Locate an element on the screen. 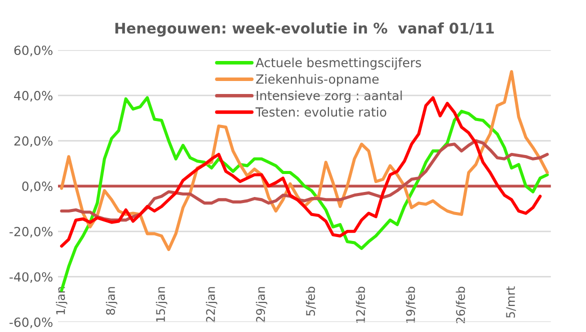 The image size is (586, 332). y-tick-label: 0,0% is located at coordinates (37, 187).